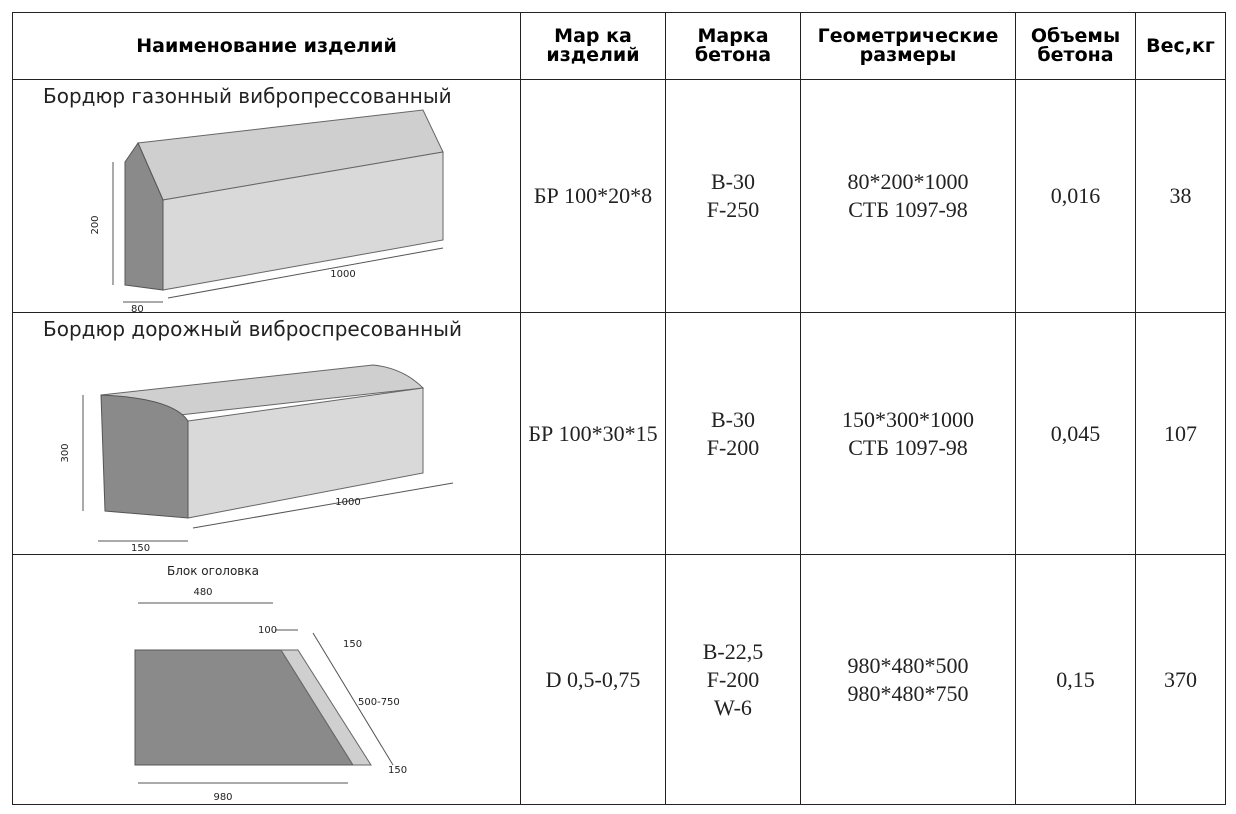  Describe the element at coordinates (266, 46) in the screenshot. I see `header-cell: Наименование изделий` at that location.